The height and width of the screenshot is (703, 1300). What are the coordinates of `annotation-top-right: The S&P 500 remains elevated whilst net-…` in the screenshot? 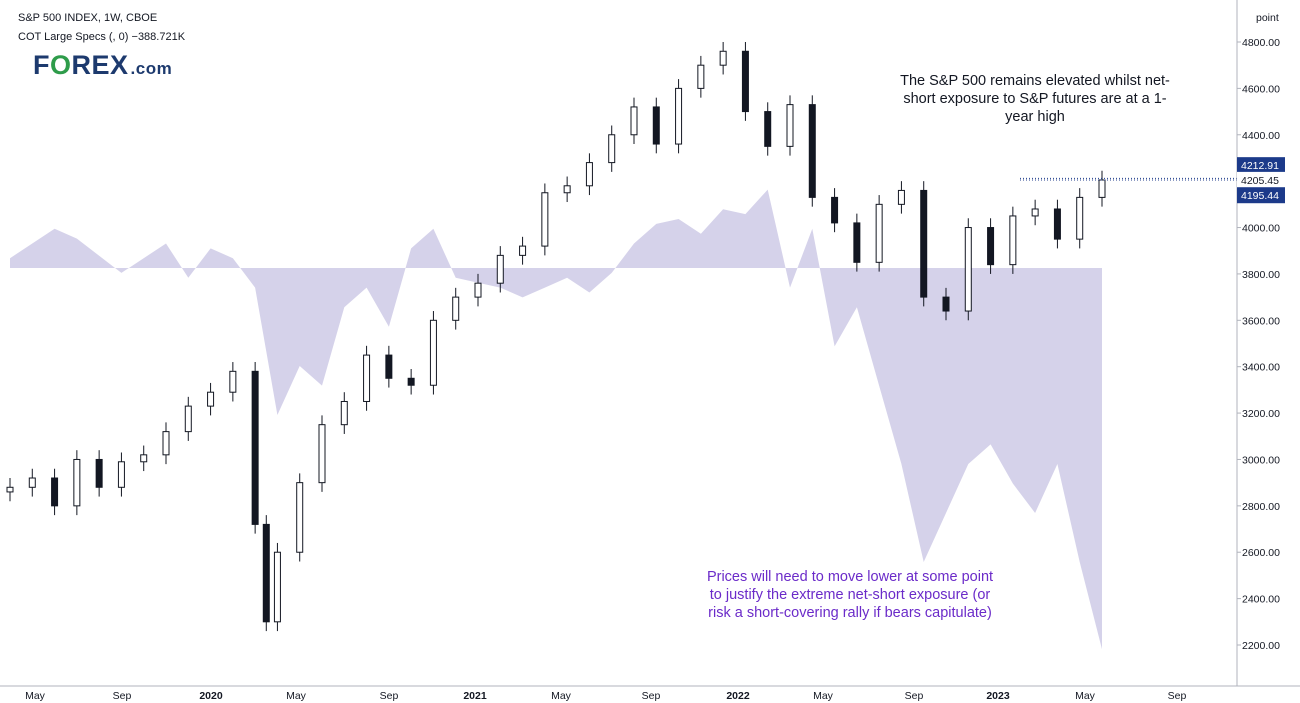 It's located at (1035, 99).